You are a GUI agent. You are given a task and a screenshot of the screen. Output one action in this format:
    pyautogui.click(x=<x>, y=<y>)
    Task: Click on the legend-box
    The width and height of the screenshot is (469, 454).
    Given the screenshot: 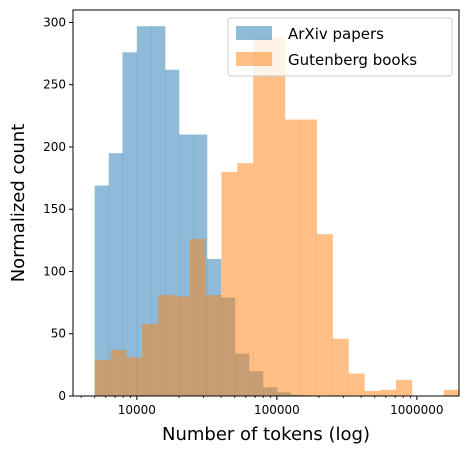 What is the action you would take?
    pyautogui.click(x=340, y=47)
    